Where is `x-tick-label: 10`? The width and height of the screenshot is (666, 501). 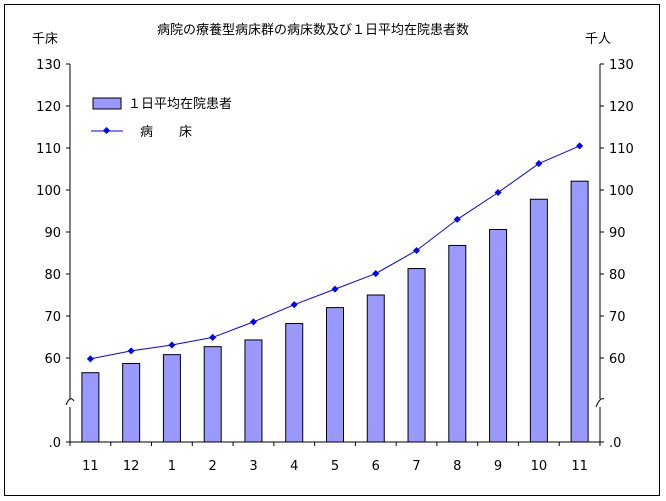
x-tick-label: 10 is located at coordinates (539, 466).